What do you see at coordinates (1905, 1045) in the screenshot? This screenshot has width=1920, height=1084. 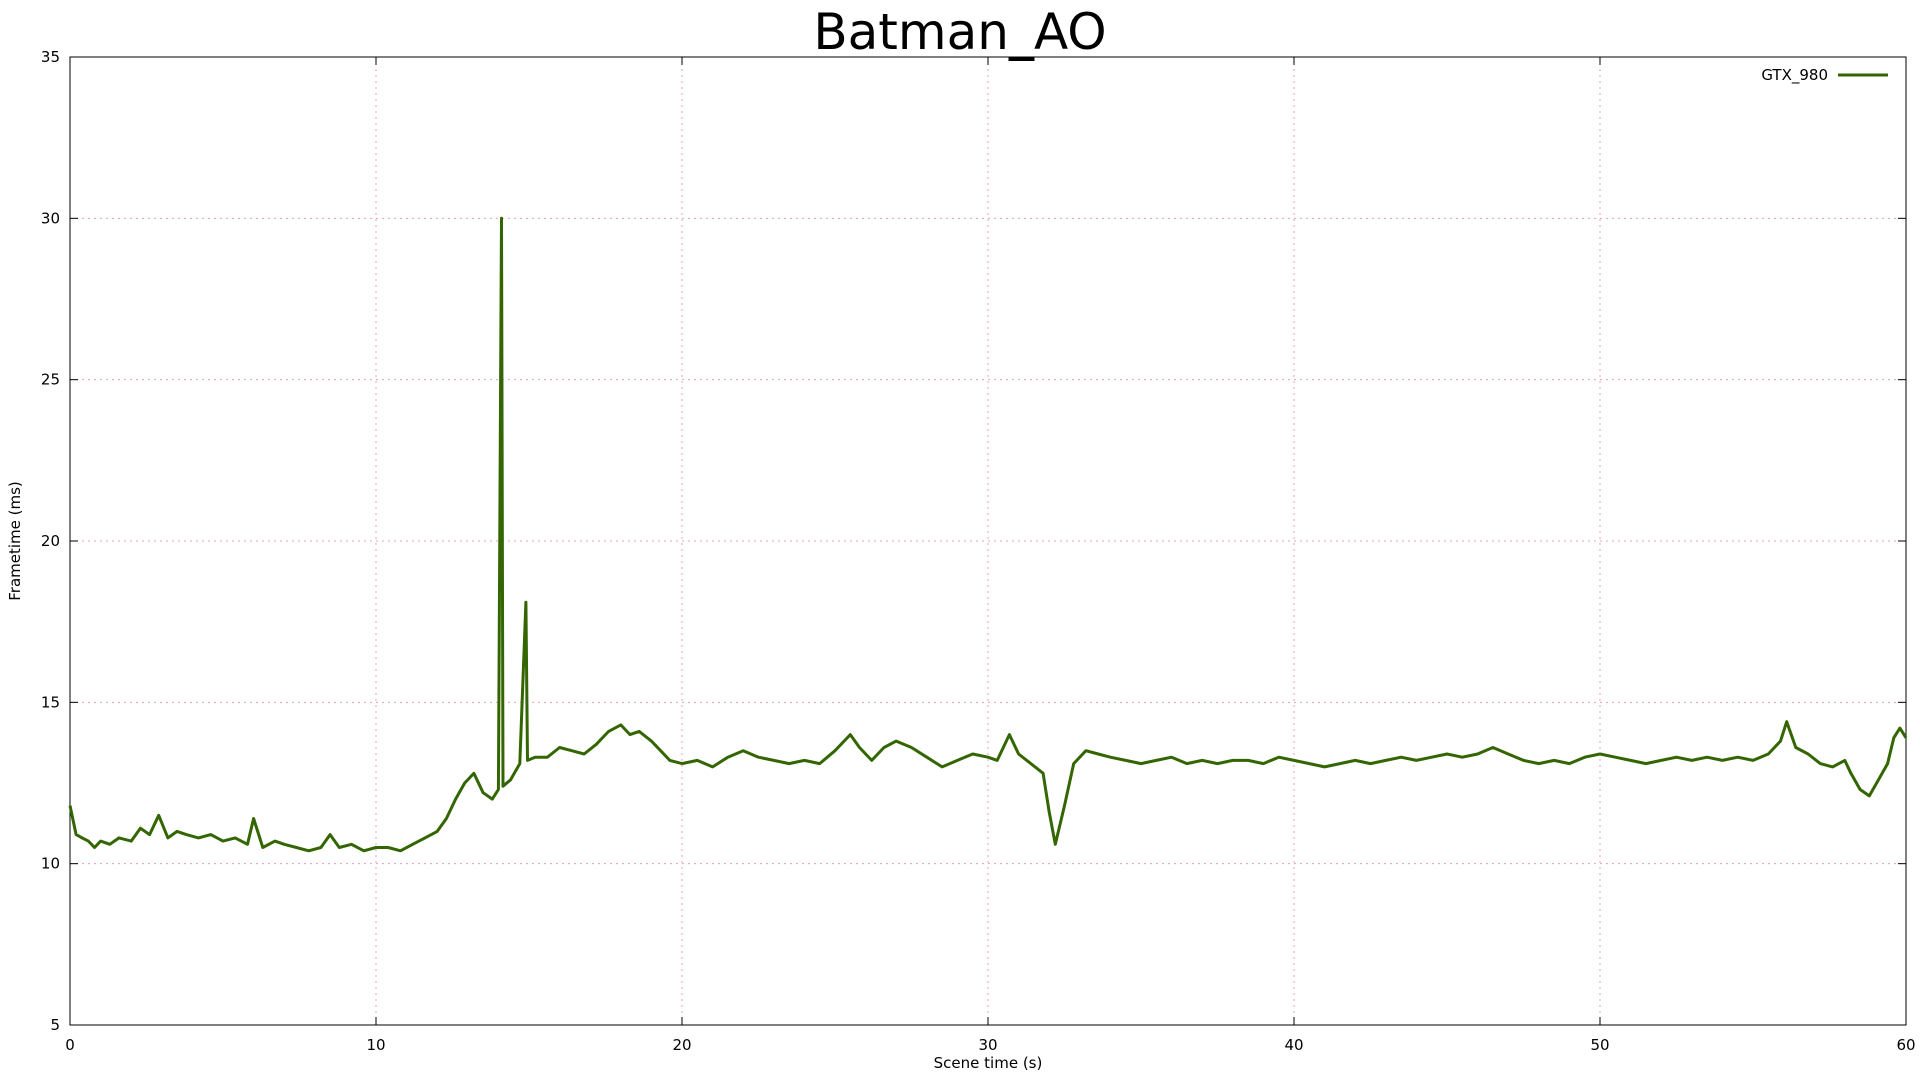 I see `x-tick-label: 60` at bounding box center [1905, 1045].